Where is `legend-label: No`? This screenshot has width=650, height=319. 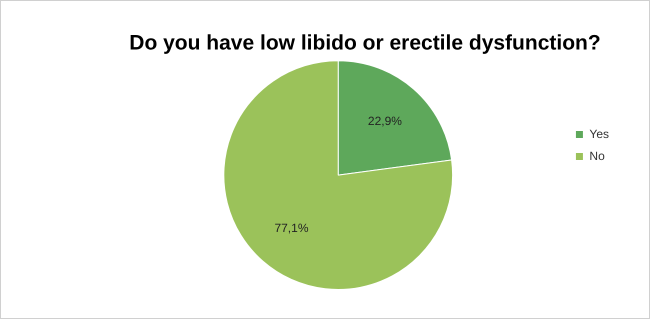
legend-label: No is located at coordinates (597, 155).